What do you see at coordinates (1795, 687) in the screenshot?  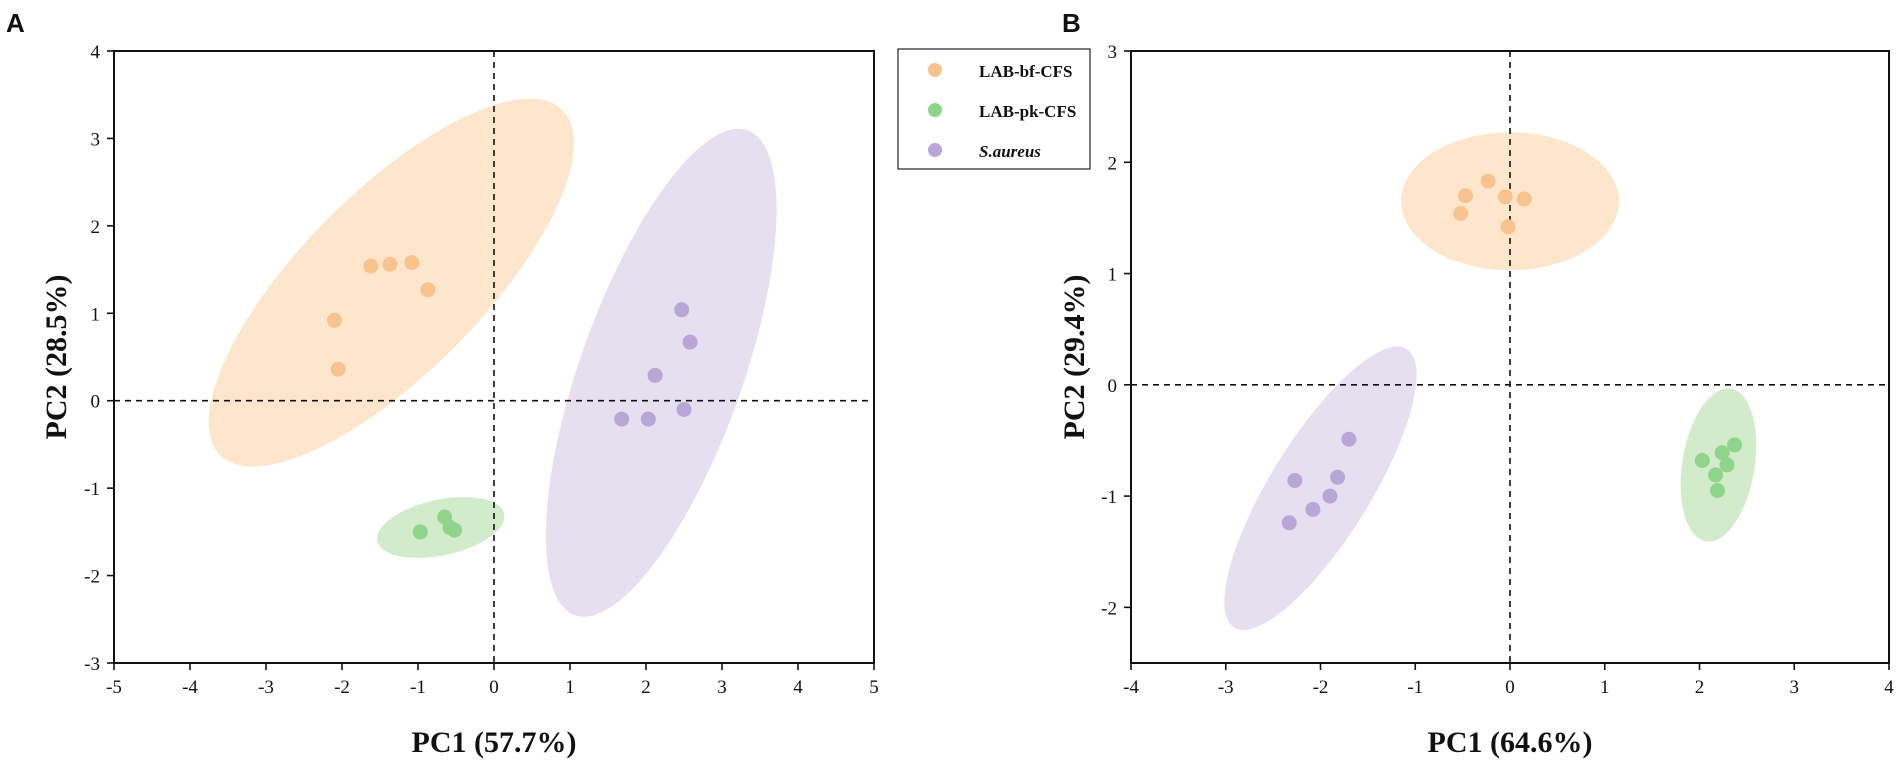 I see `panel-b-x-tick-label: 3` at bounding box center [1795, 687].